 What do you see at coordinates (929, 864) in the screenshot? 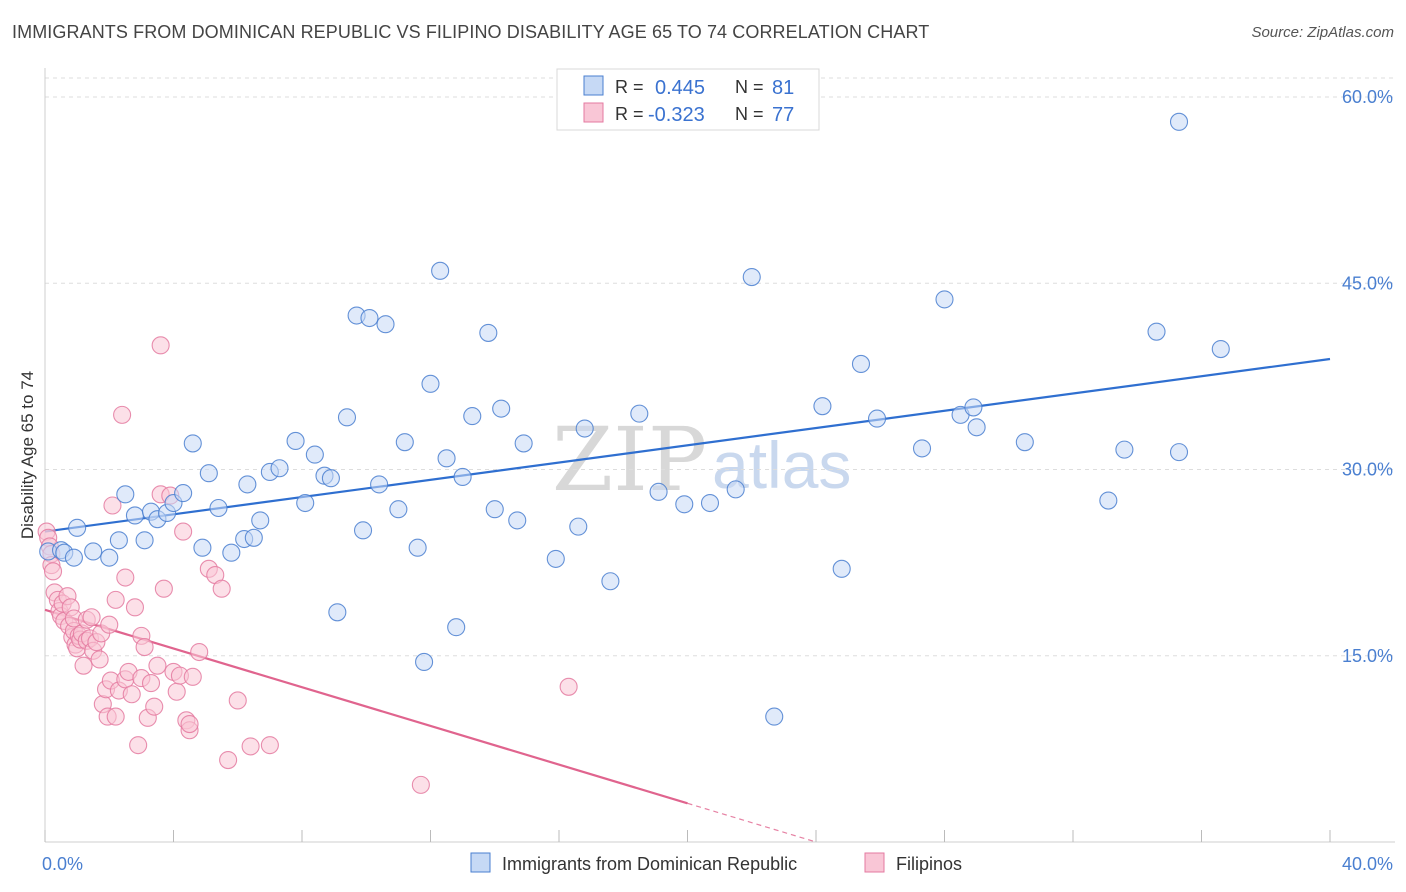
I see `series-legend-label-pink: Filipinos` at bounding box center [929, 864].